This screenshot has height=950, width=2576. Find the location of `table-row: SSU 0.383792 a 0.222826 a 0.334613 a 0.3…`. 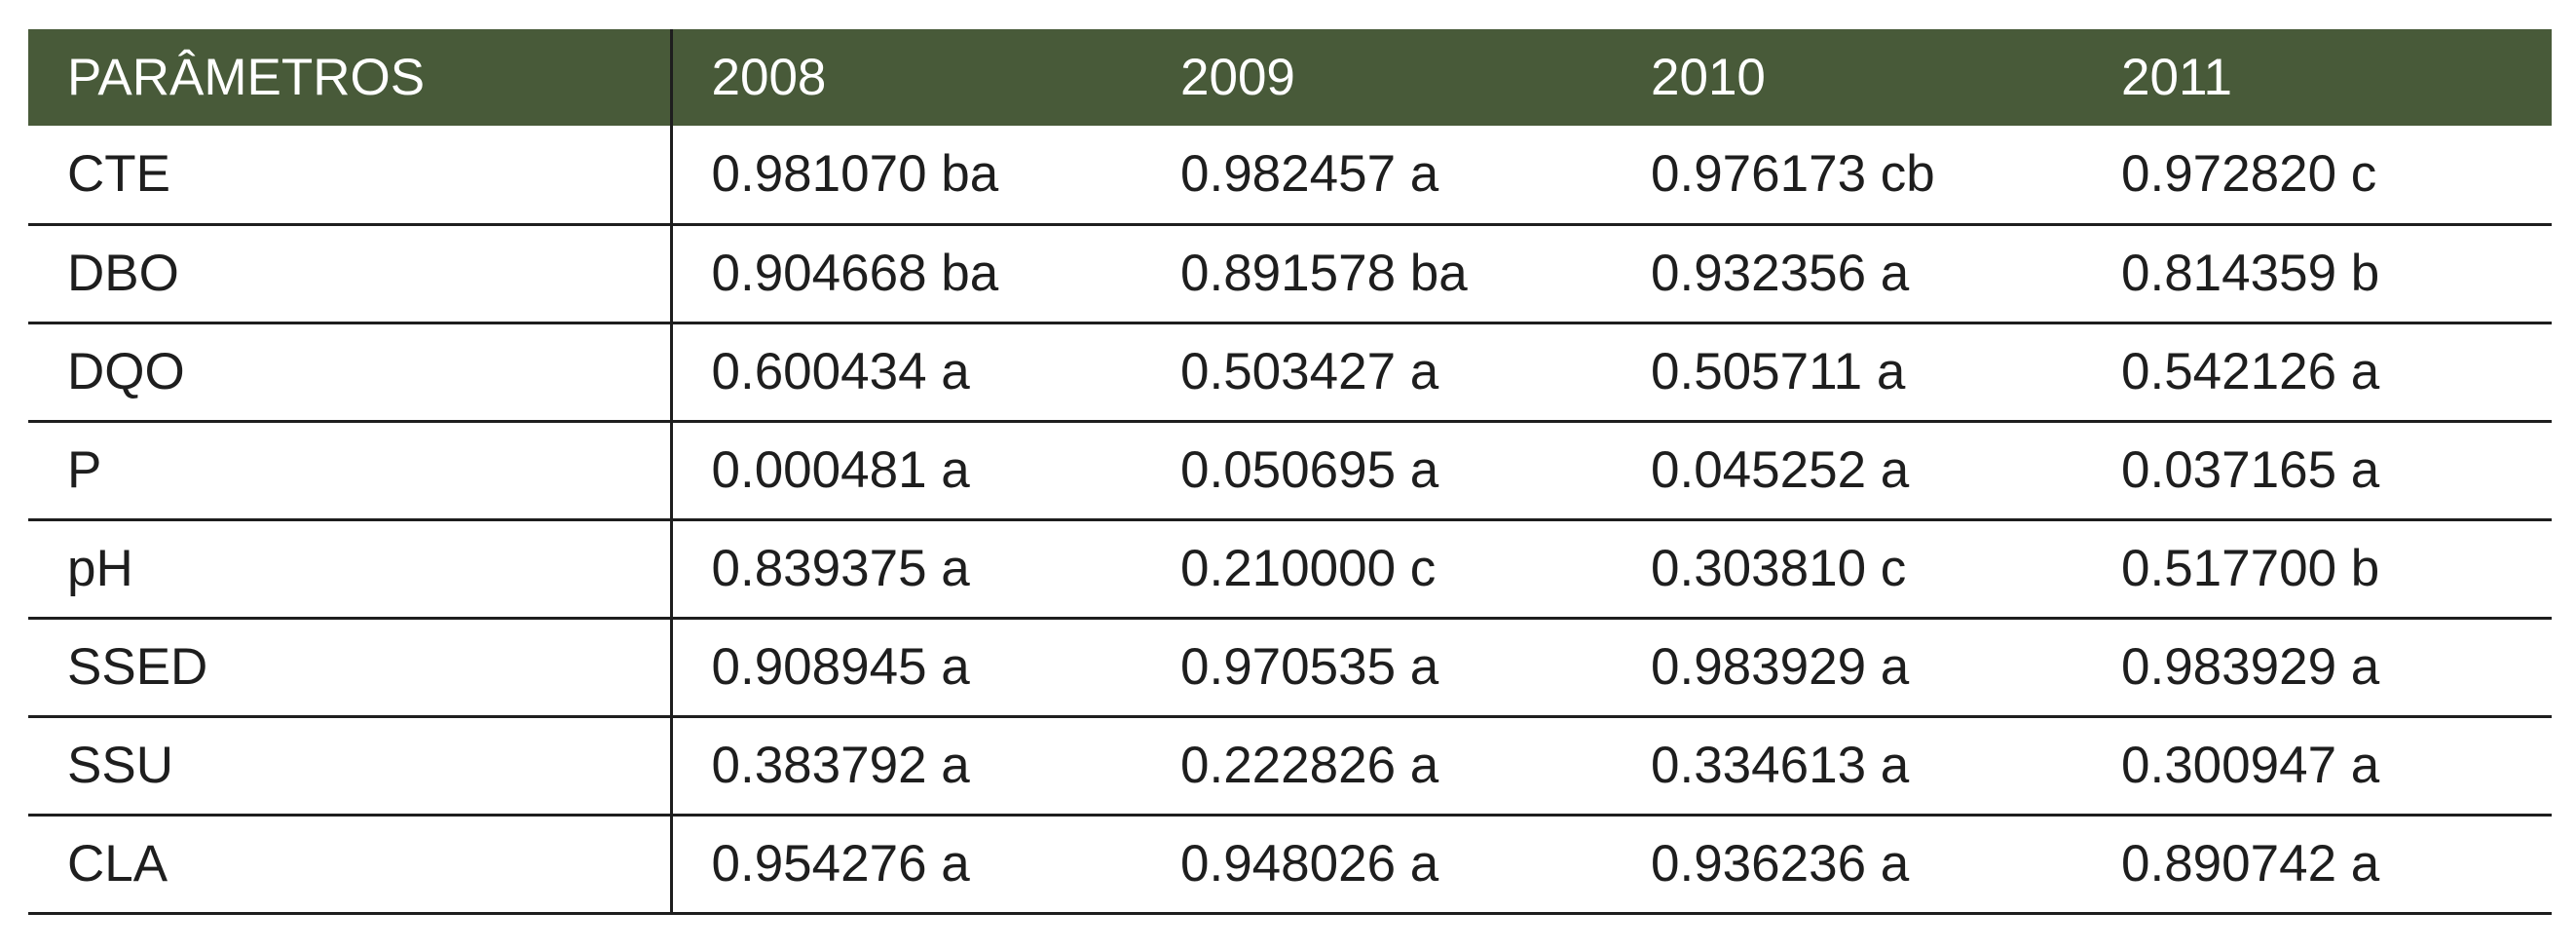

table-row: SSU 0.383792 a 0.222826 a 0.334613 a 0.3… is located at coordinates (1290, 766).